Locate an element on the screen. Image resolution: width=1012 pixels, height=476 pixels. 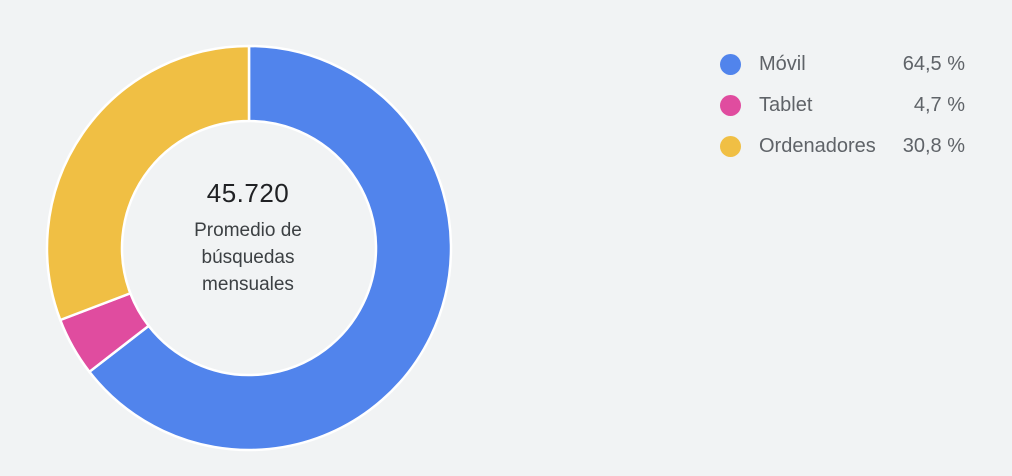
center-caption-line: mensuales is located at coordinates (248, 284).